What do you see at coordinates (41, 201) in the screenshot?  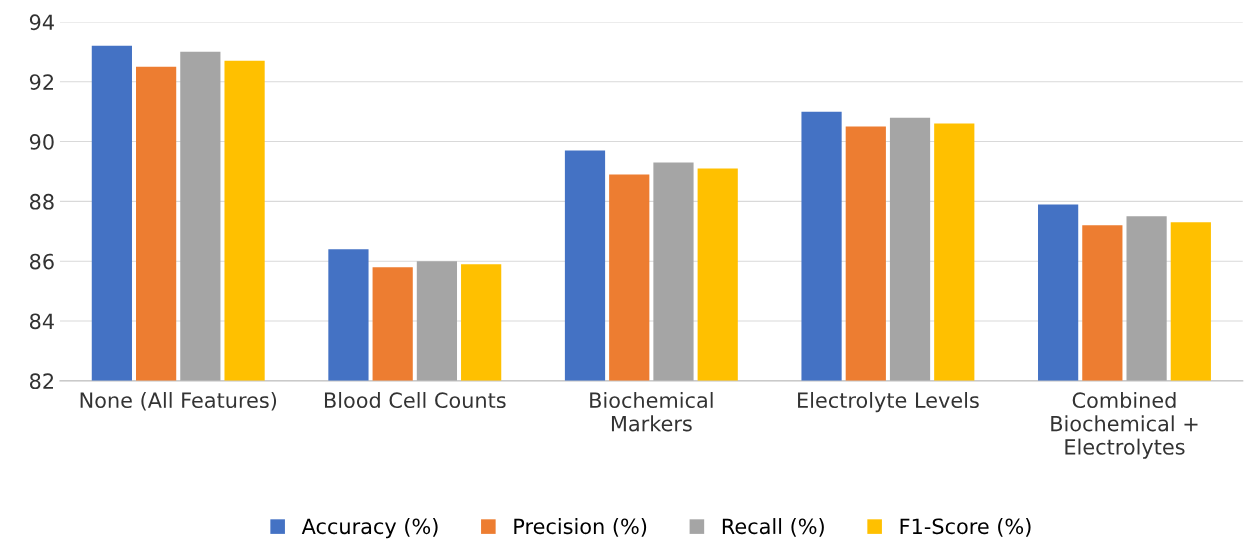 I see `y-tick-label: 88` at bounding box center [41, 201].